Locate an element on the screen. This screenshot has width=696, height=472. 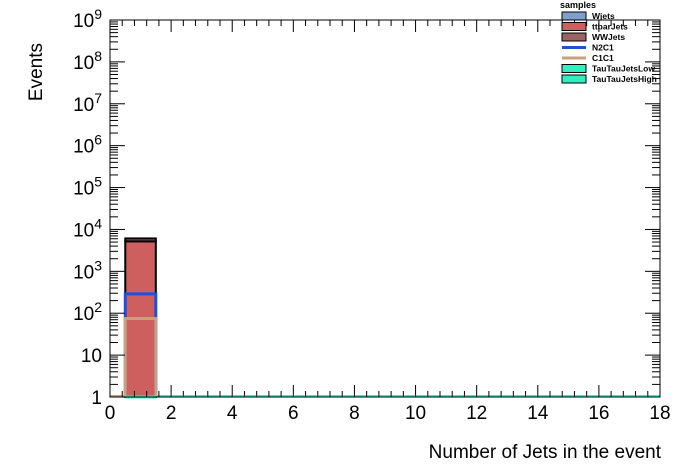
y-tick-label: 1 is located at coordinates (96, 398).